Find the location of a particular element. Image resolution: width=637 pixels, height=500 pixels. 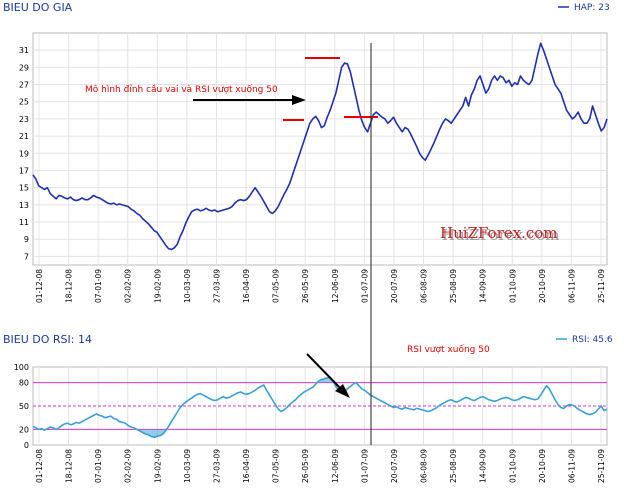

price-legend-label: HAP: 23 is located at coordinates (592, 8).